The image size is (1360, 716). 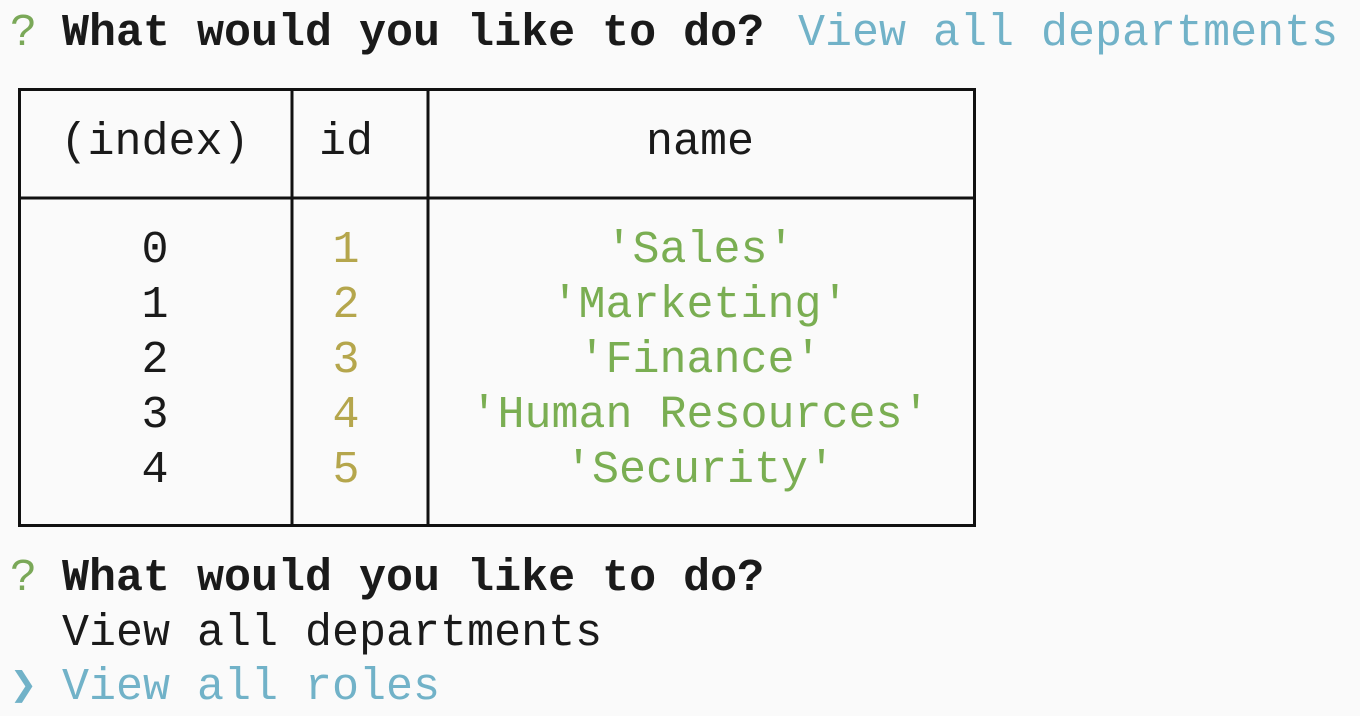 I want to click on prompt-line: ? What would you like to do?, so click(x=387, y=578).